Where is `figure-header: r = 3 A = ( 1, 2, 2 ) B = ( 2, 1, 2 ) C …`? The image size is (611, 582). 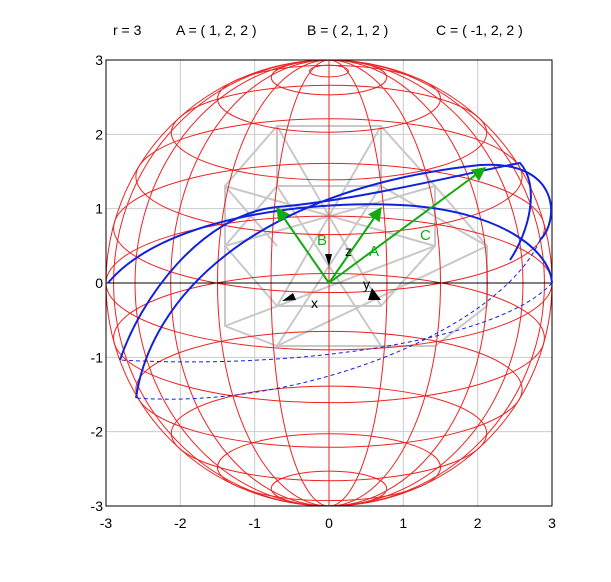
figure-header: r = 3 A = ( 1, 2, 2 ) B = ( 2, 1, 2 ) C … is located at coordinates (305, 32).